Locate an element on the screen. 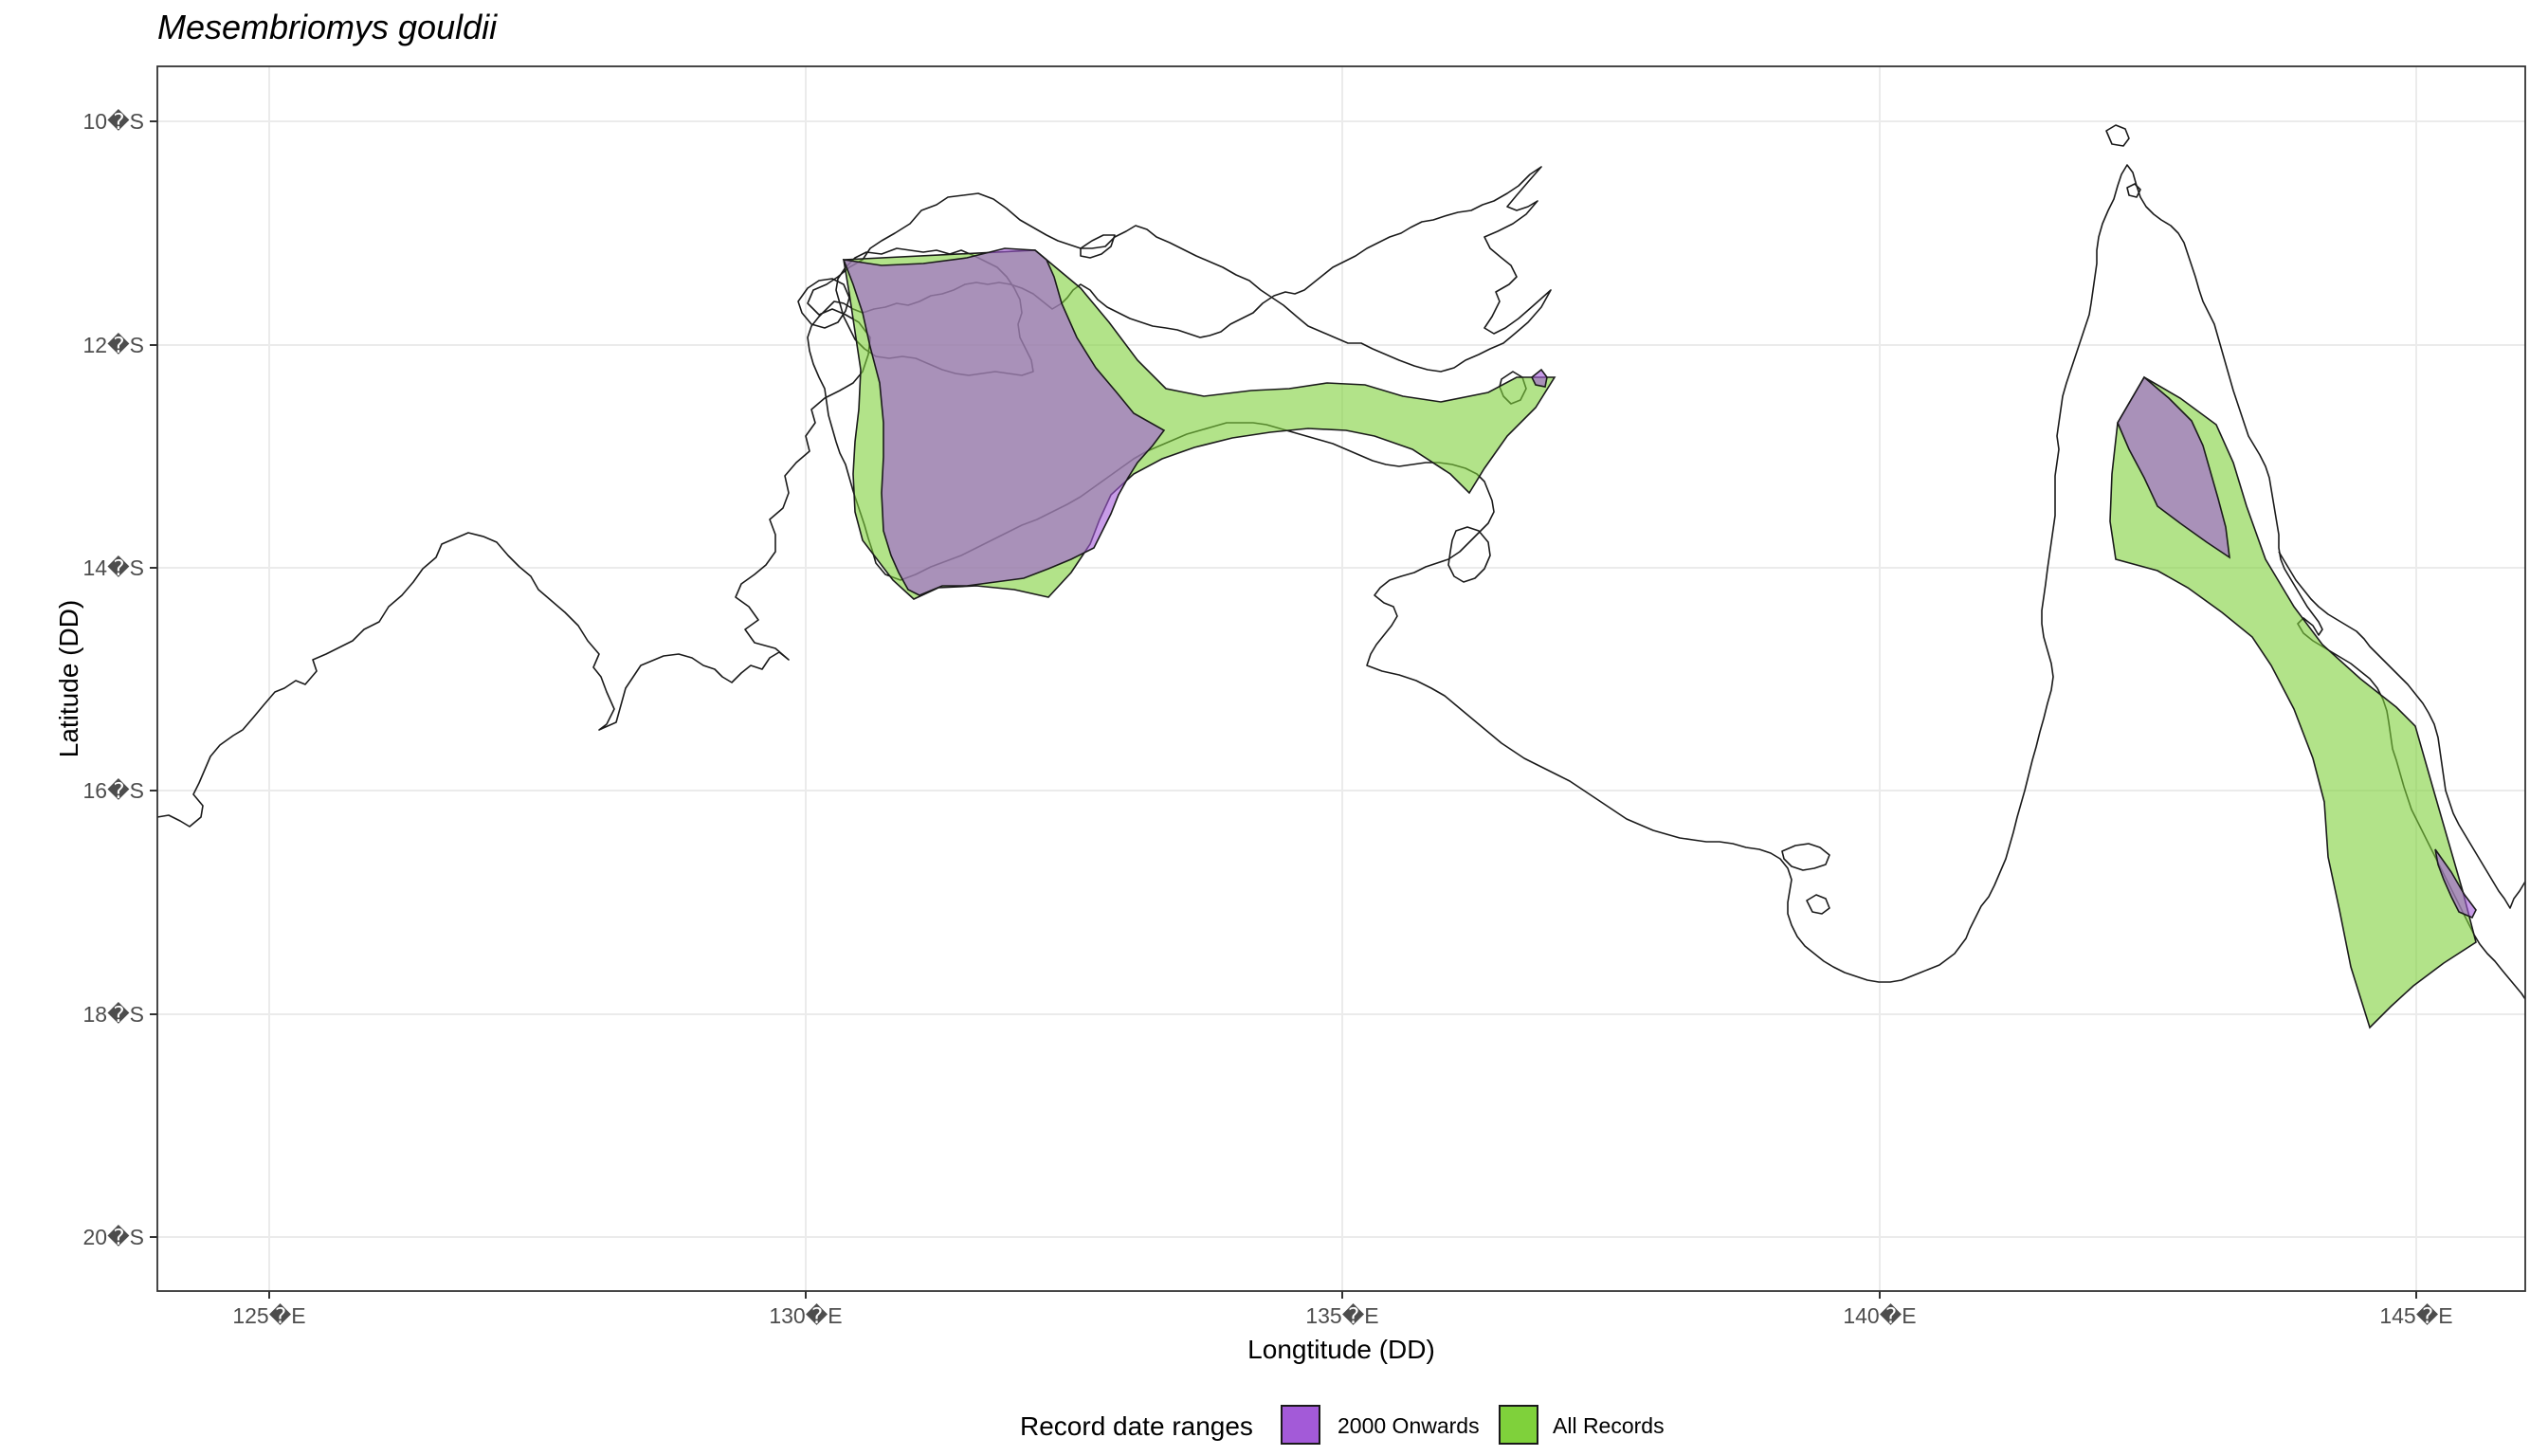 The image size is (2548, 1456). coastline-cape-york-east is located at coordinates (2402, 730).